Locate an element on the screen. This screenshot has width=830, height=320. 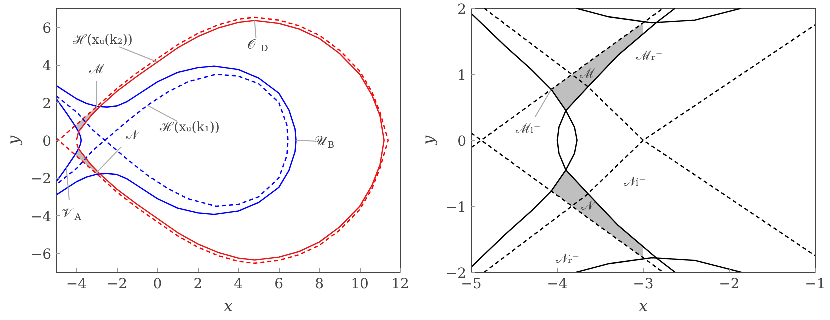
annotation: ℳₗ⁻ is located at coordinates (527, 129).